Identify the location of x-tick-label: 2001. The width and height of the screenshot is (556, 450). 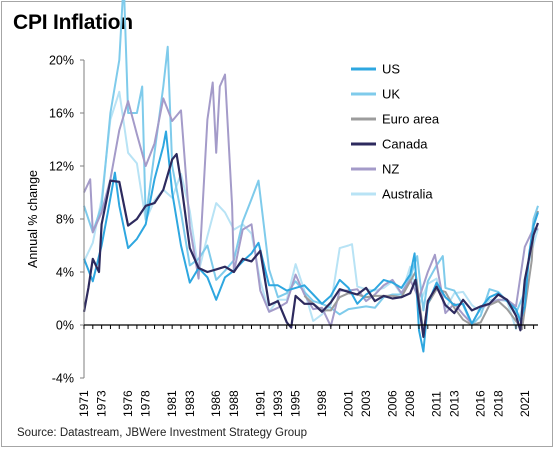
(348, 403).